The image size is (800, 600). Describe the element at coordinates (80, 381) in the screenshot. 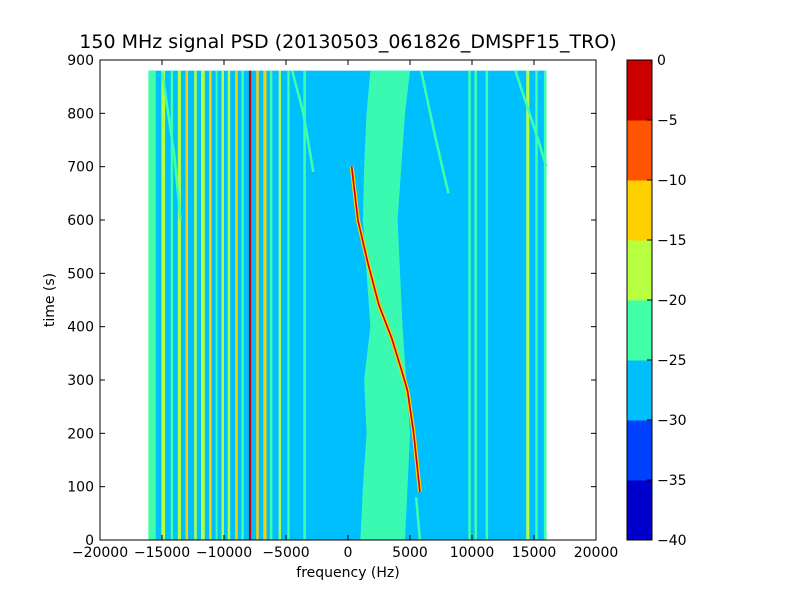

I see `y-tick-label: 300` at that location.